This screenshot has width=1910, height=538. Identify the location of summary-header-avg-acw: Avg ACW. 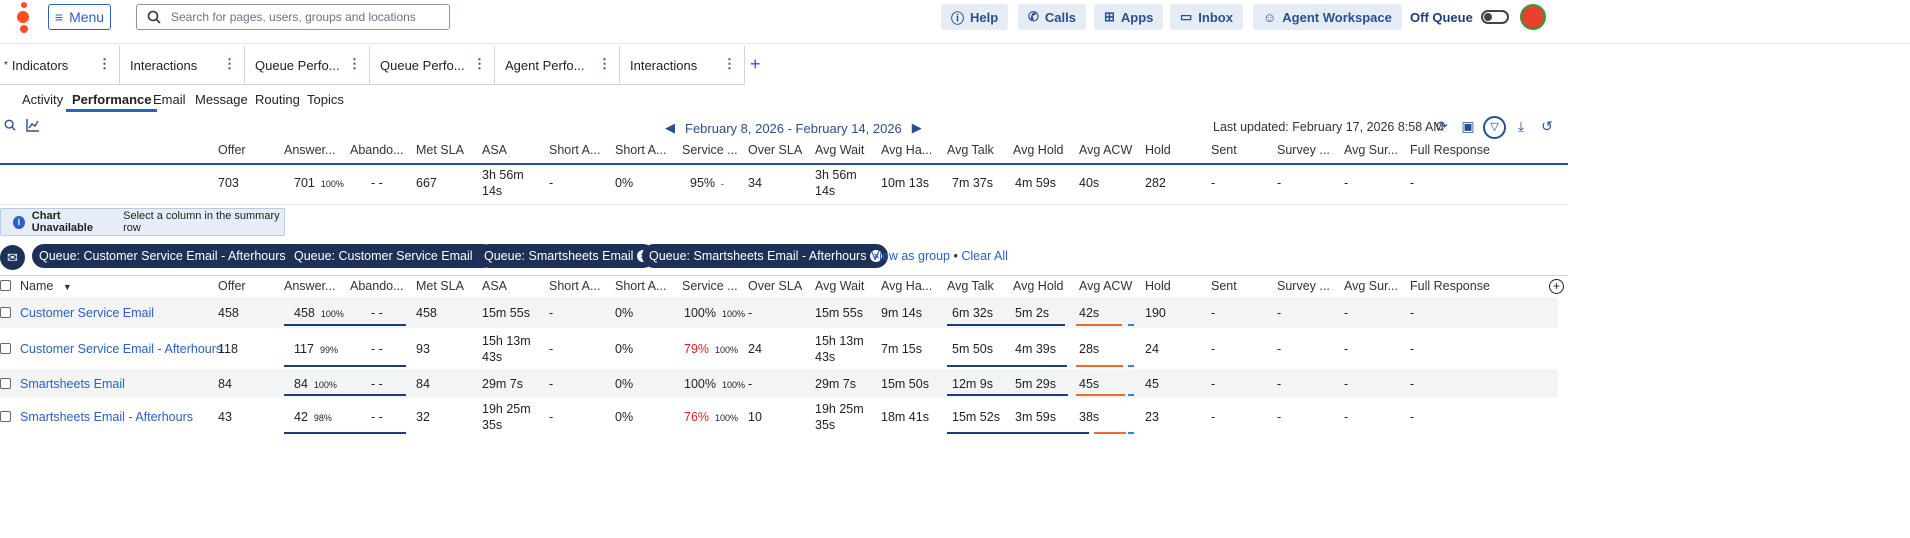
(1106, 150).